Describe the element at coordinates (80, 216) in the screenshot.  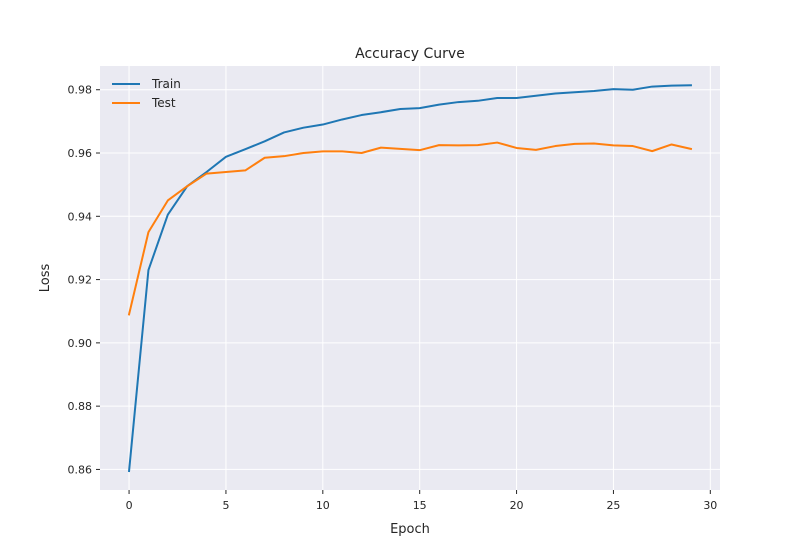
I see `y-tick-label: 0.94` at that location.